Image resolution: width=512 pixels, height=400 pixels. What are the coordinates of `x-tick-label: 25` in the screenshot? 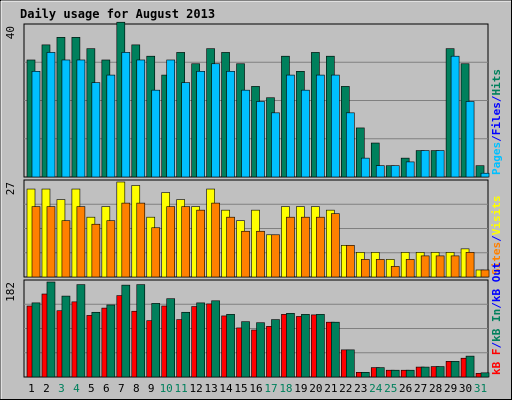 It's located at (390, 388).